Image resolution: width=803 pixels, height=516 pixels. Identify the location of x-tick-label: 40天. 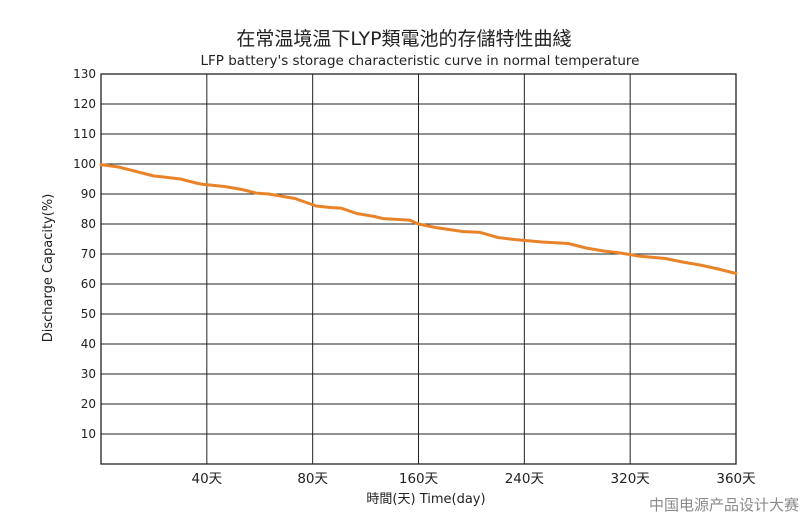
(206, 479).